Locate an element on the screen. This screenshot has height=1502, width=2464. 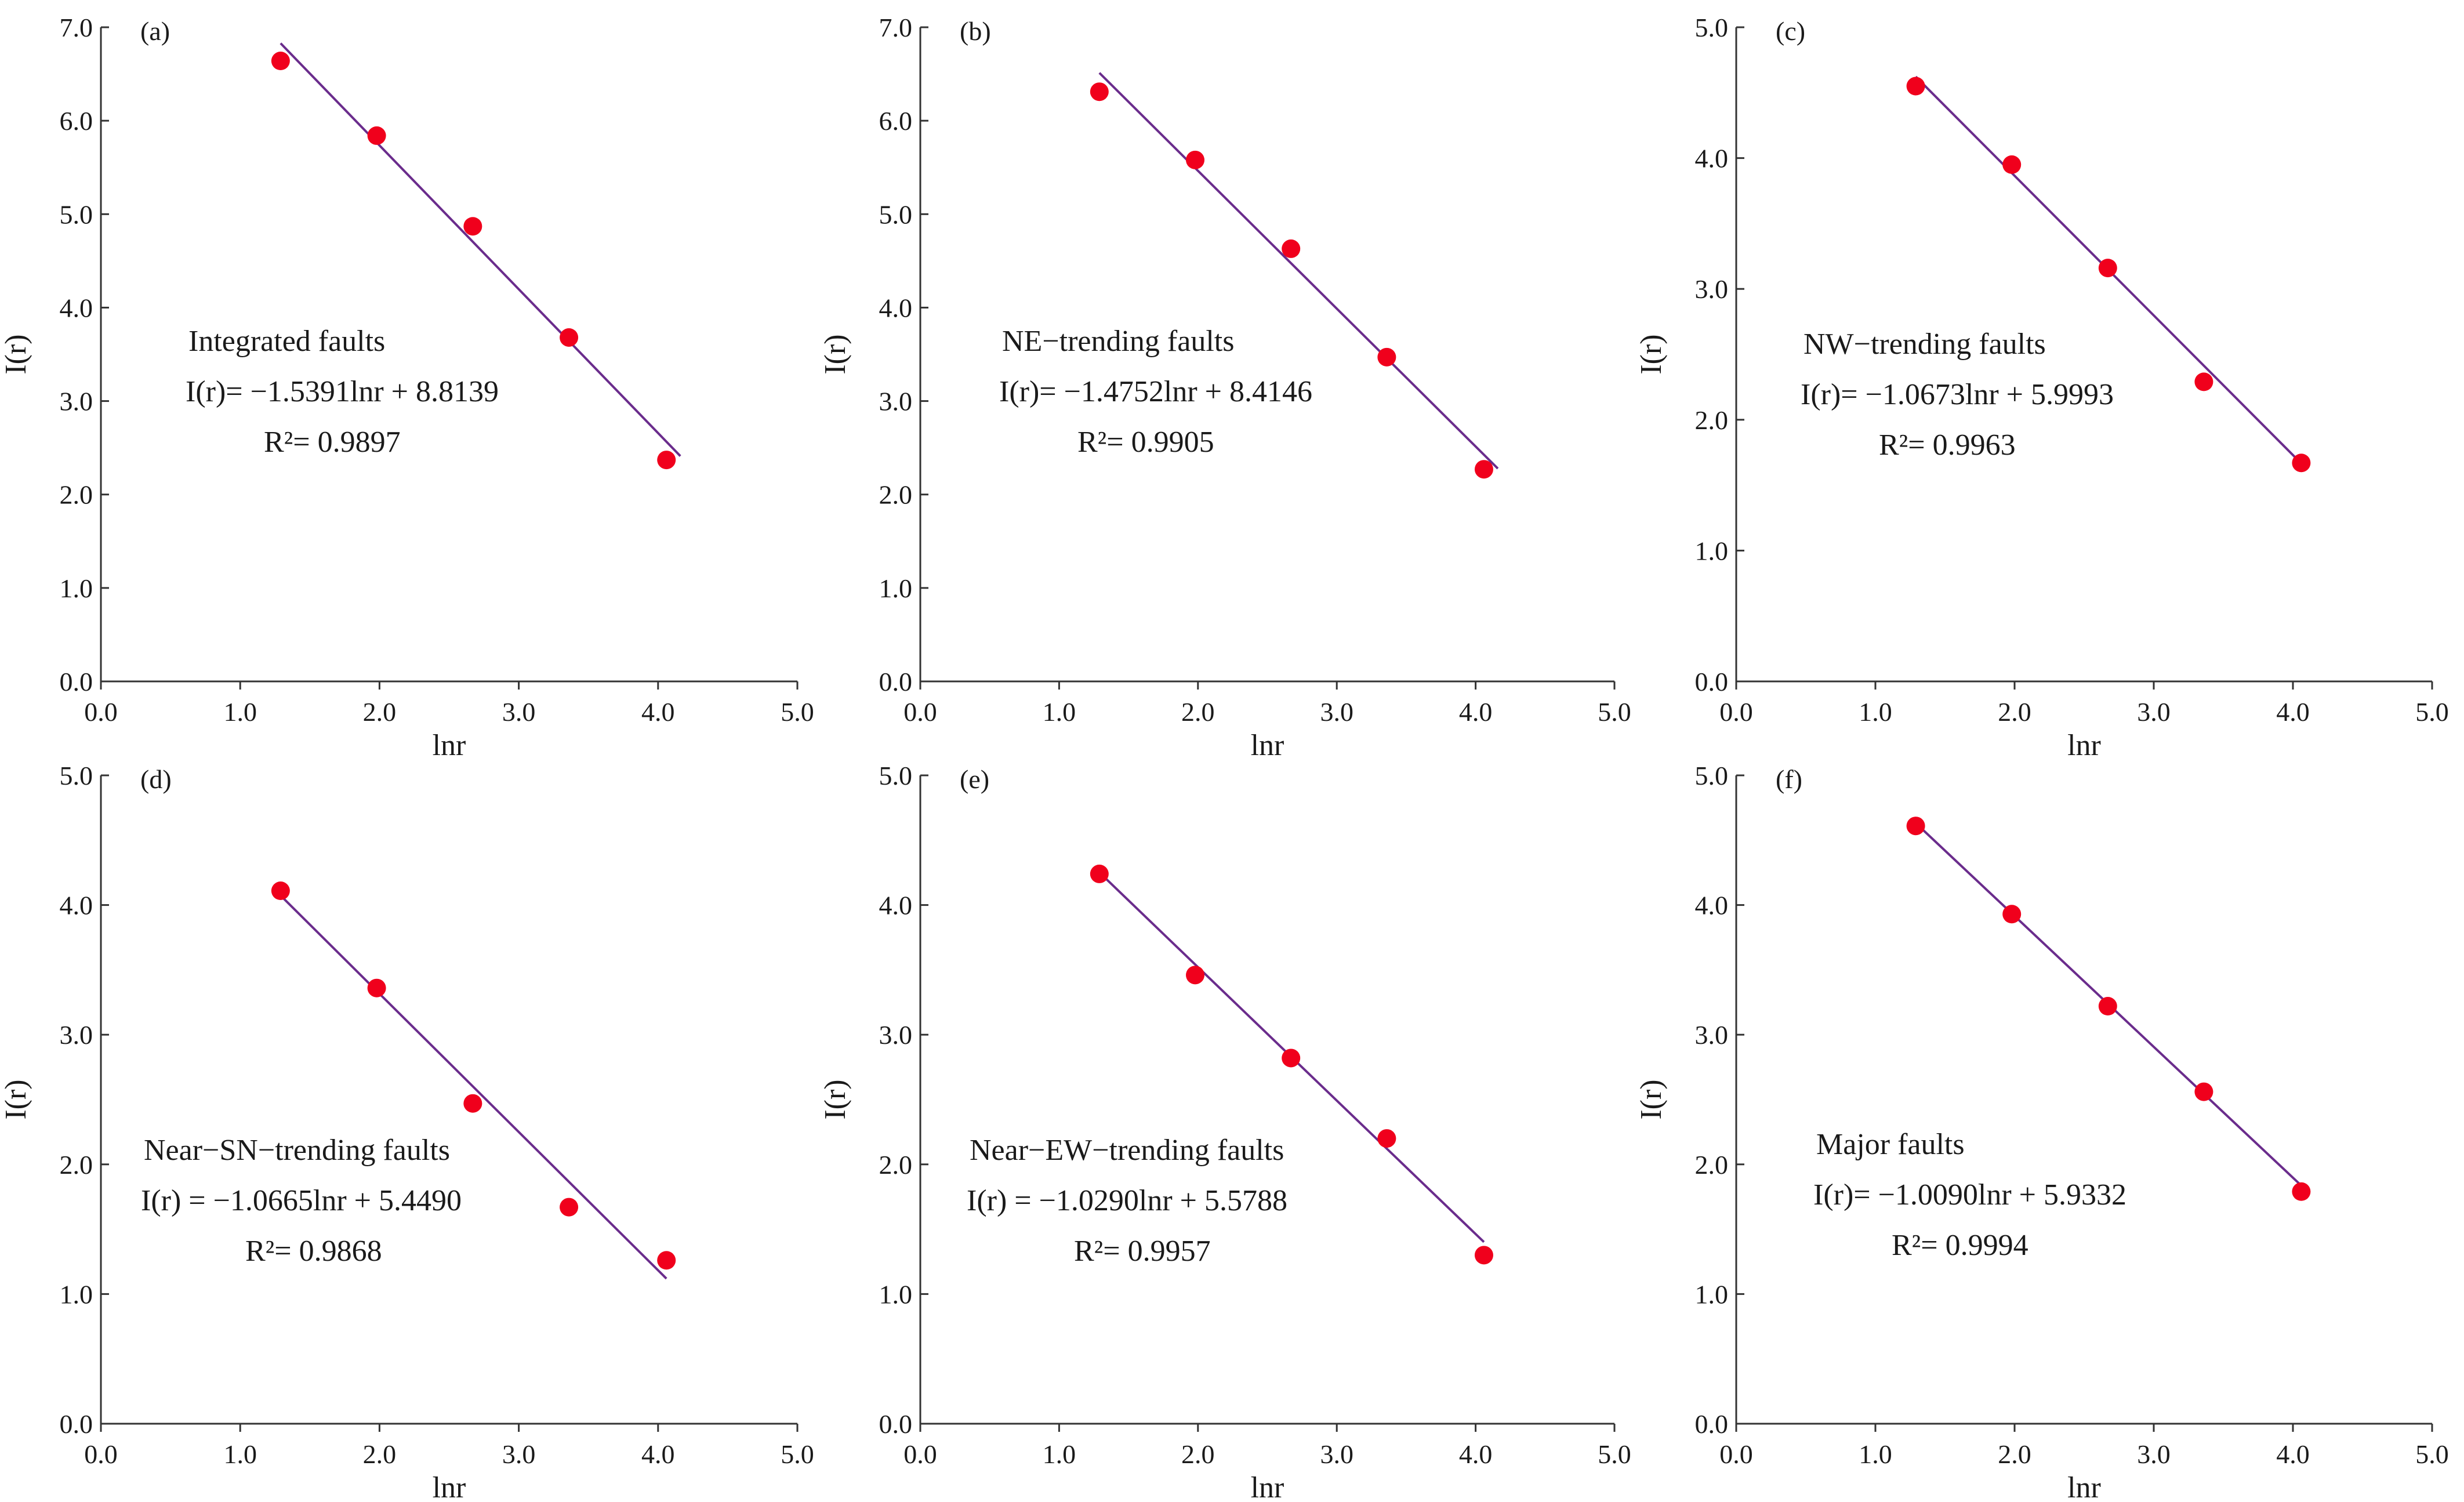
r-squared-value: R²= 0.9957 is located at coordinates (1142, 1252).